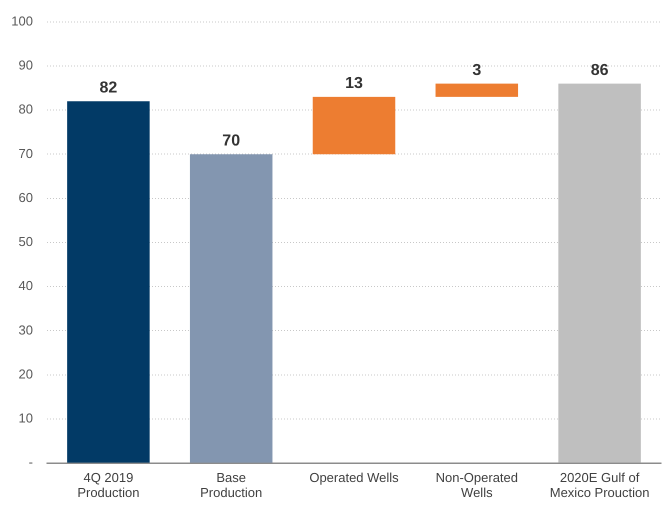 The image size is (667, 517). What do you see at coordinates (25, 242) in the screenshot?
I see `y-tick-label: 50` at bounding box center [25, 242].